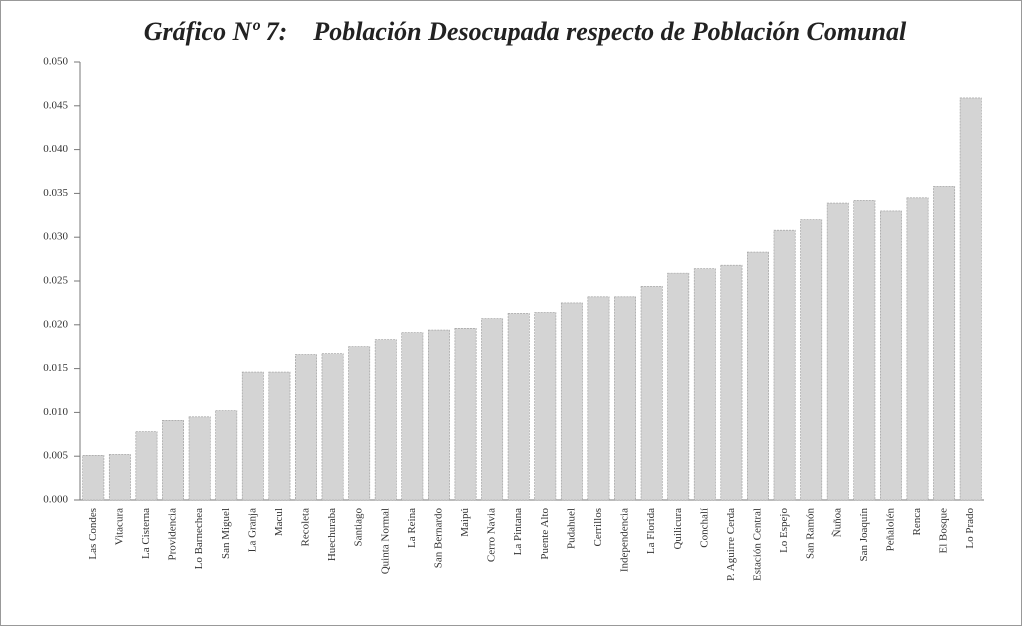 Image resolution: width=1022 pixels, height=626 pixels. I want to click on y-tick-label: 0.010, so click(55, 412).